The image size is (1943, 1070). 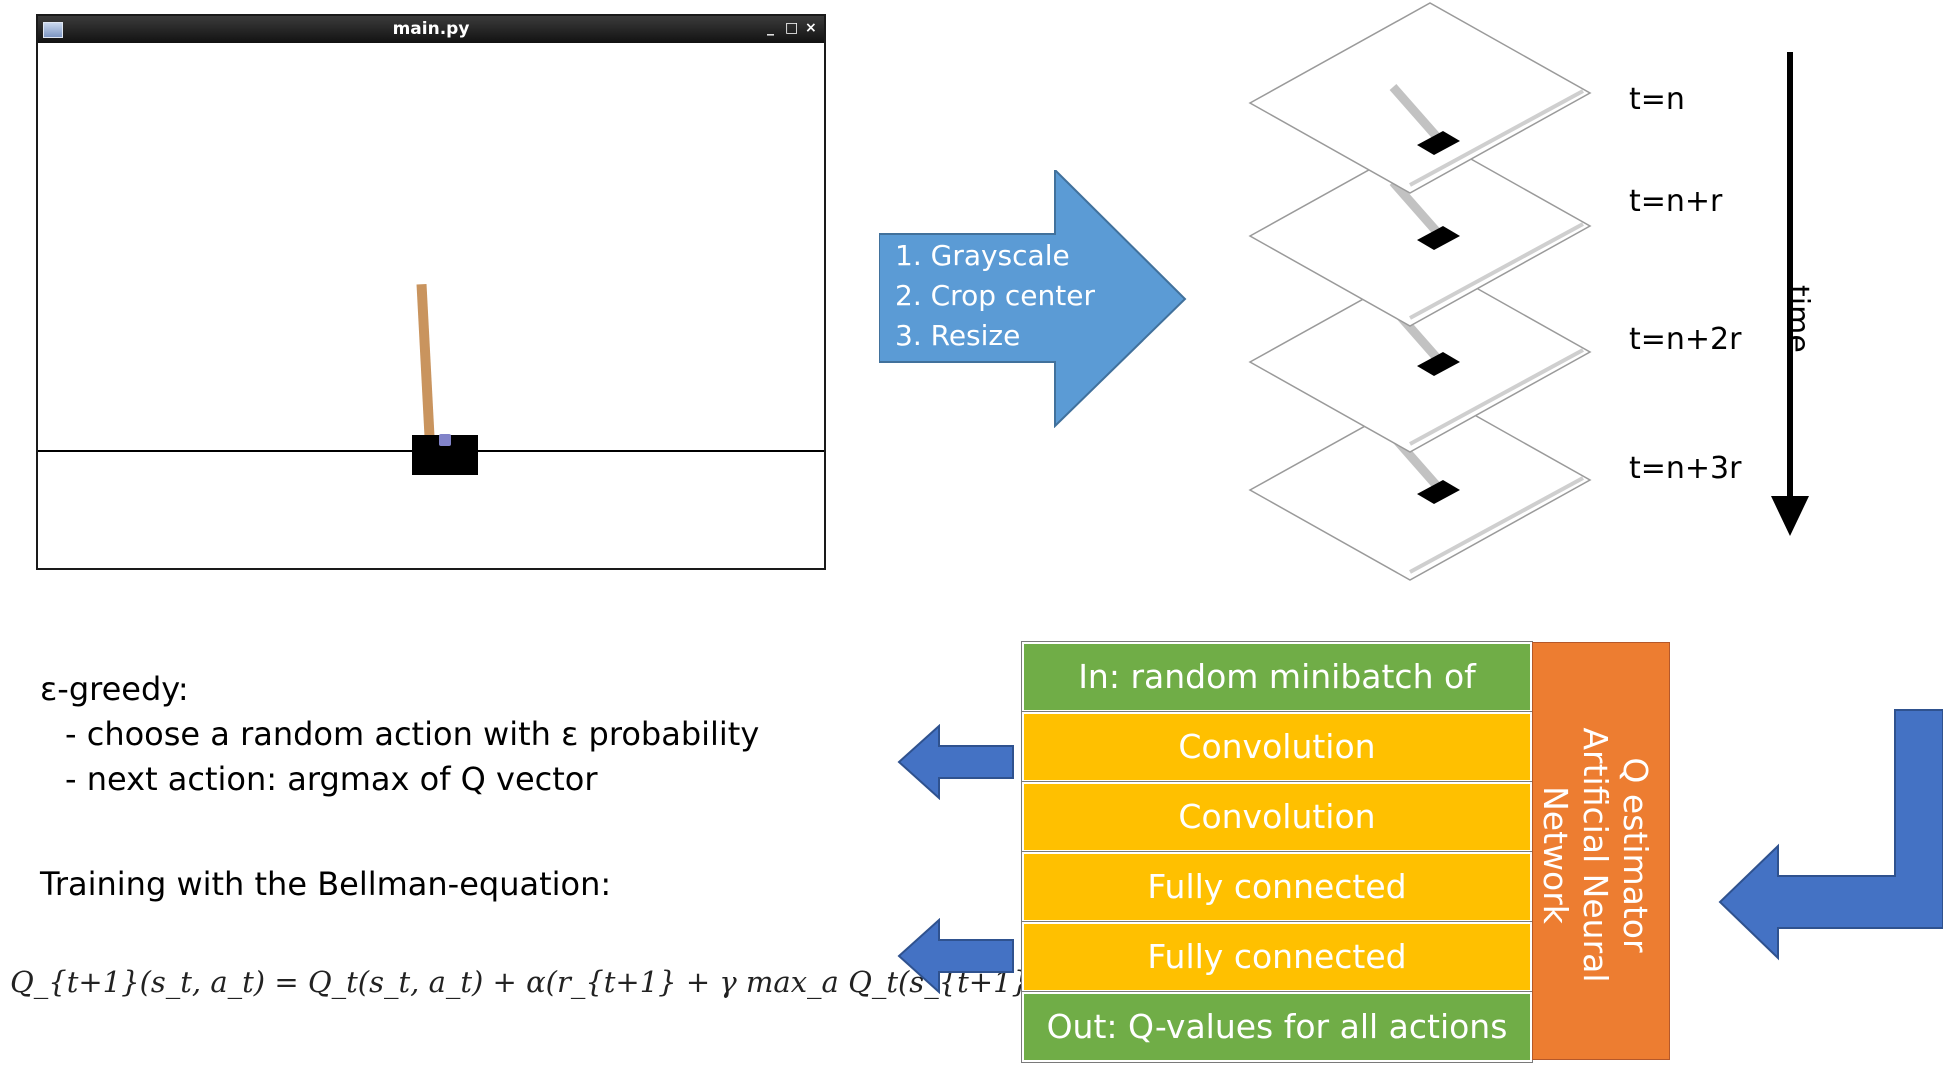 What do you see at coordinates (1676, 201) in the screenshot?
I see `frame-label: t=n+r` at bounding box center [1676, 201].